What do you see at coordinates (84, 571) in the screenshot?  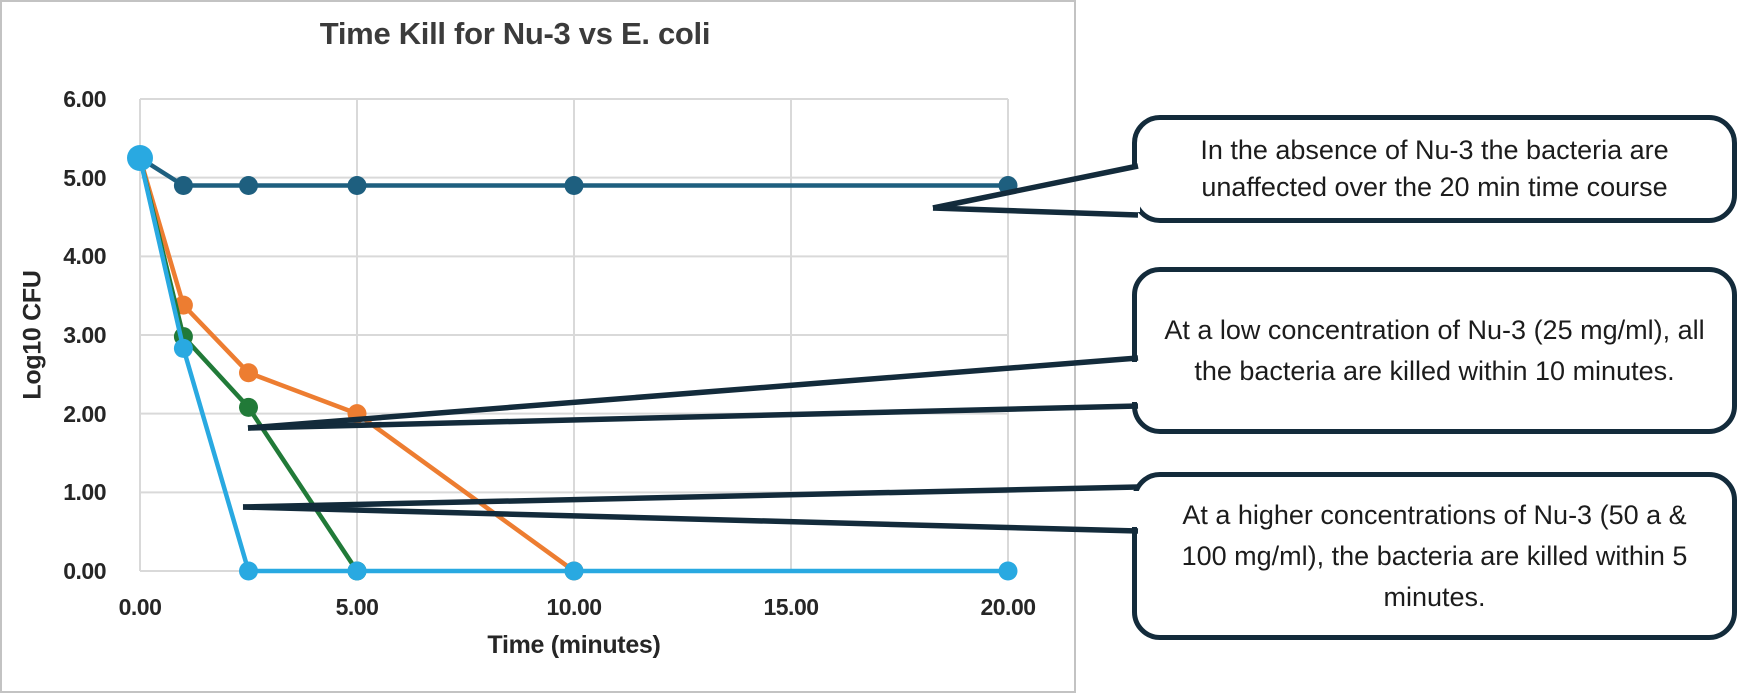 I see `y-tick-label: 0.00` at bounding box center [84, 571].